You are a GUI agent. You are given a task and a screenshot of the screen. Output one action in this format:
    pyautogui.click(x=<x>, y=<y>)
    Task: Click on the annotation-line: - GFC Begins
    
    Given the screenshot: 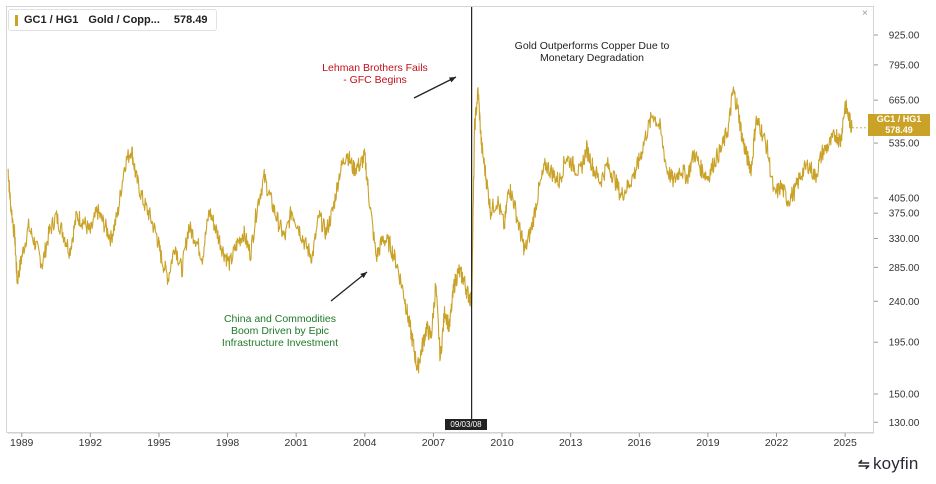 What is the action you would take?
    pyautogui.click(x=375, y=80)
    